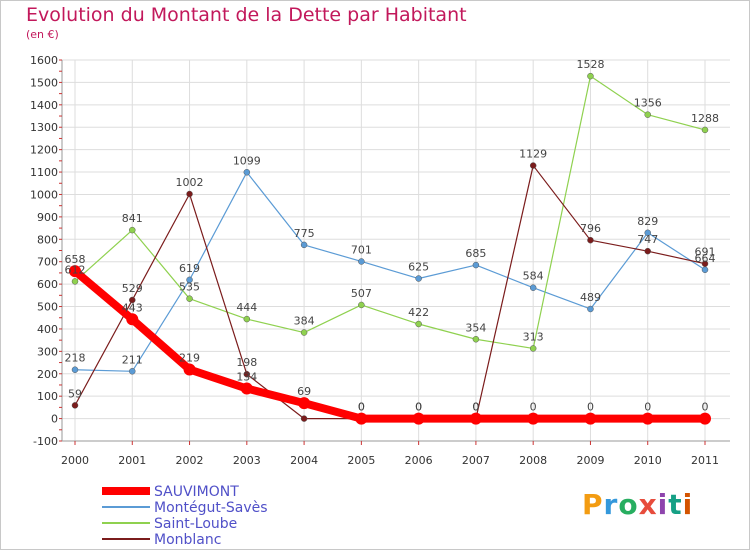 This screenshot has height=550, width=750. Describe the element at coordinates (47, 374) in the screenshot. I see `y-tick-label: 200` at that location.